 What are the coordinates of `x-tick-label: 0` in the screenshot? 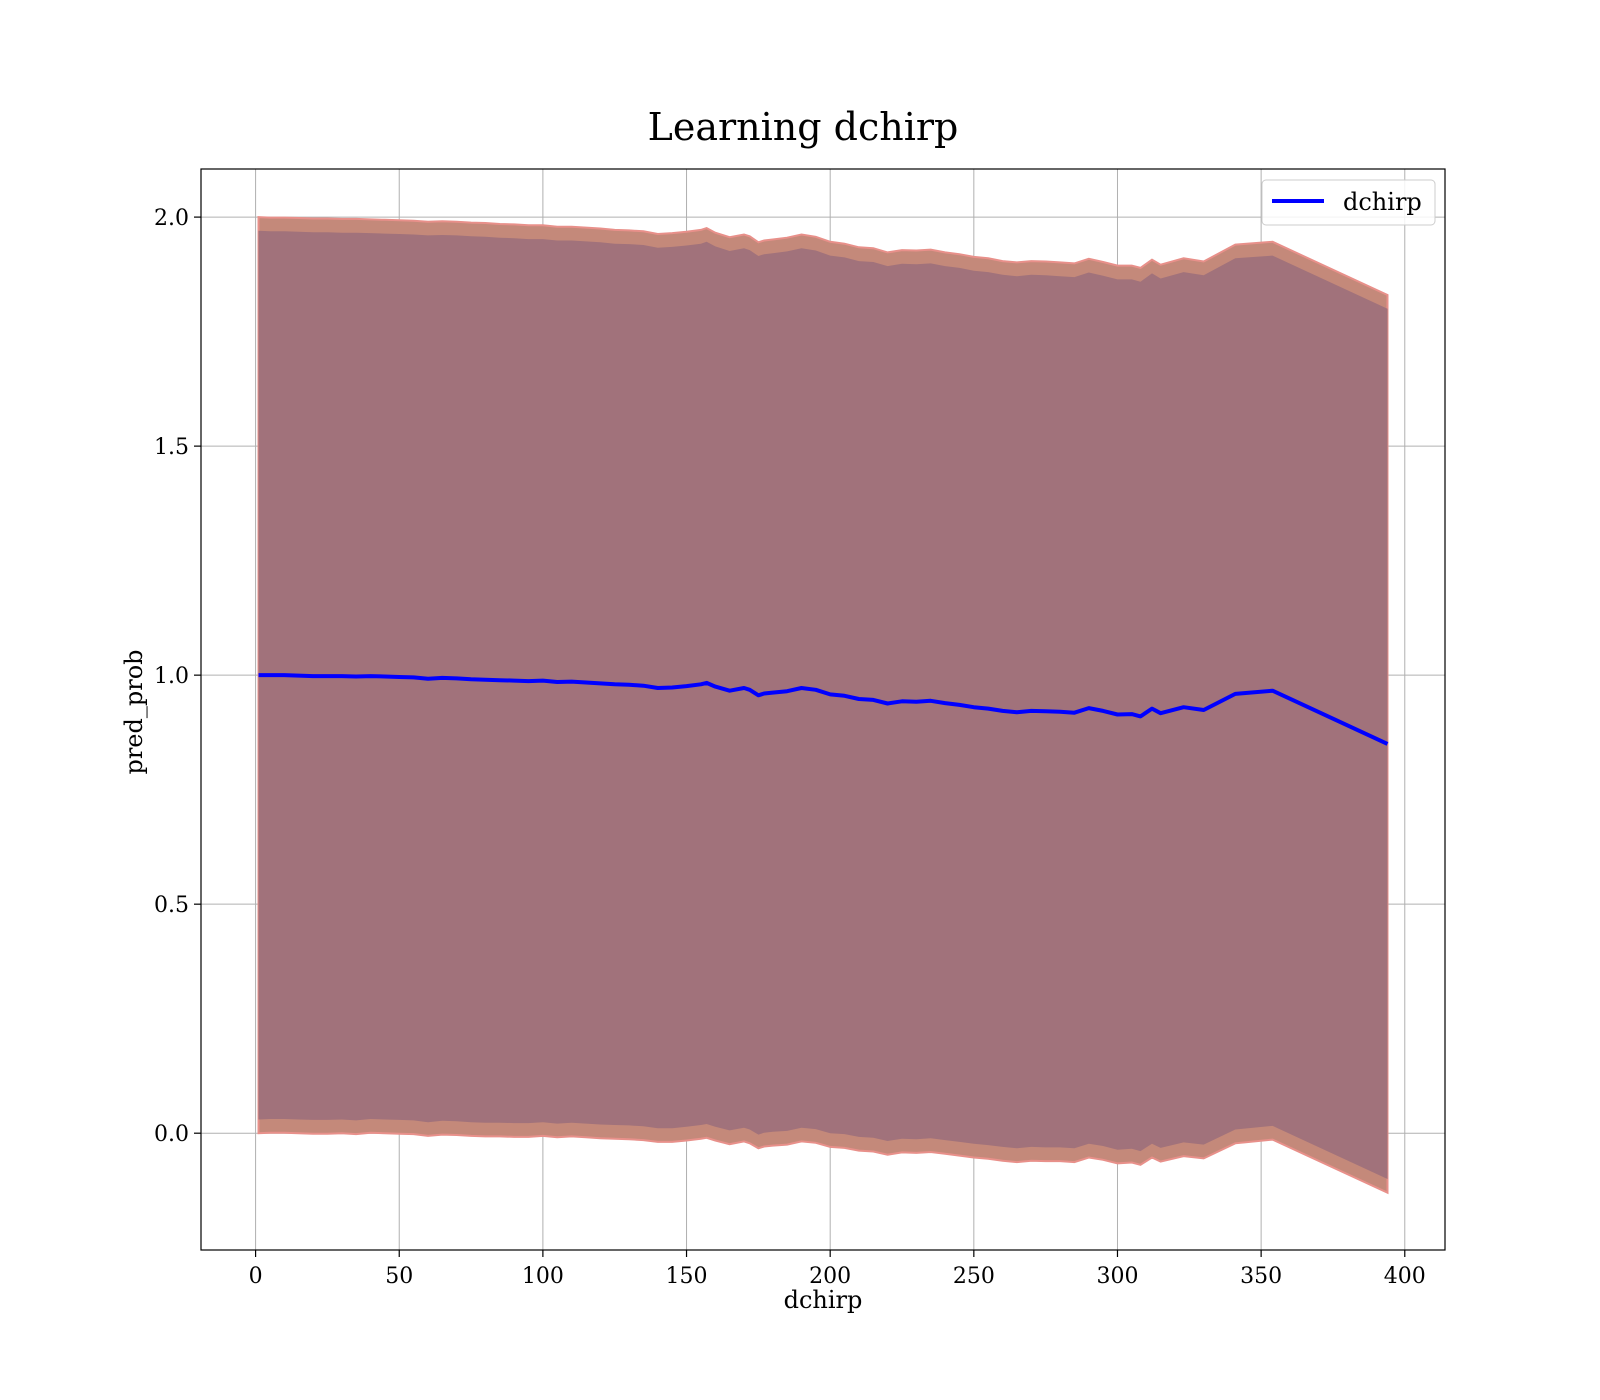 It's located at (256, 1276).